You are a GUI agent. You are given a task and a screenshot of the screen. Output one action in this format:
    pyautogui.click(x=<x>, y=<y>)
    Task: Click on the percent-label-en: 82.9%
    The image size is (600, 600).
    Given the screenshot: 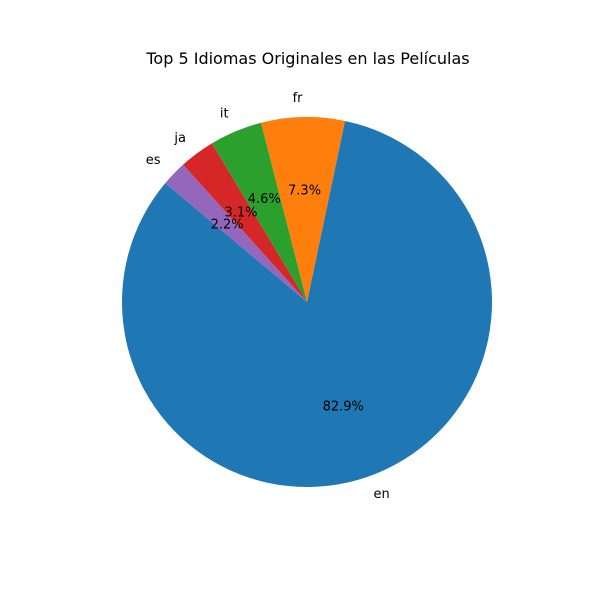 What is the action you would take?
    pyautogui.click(x=343, y=406)
    